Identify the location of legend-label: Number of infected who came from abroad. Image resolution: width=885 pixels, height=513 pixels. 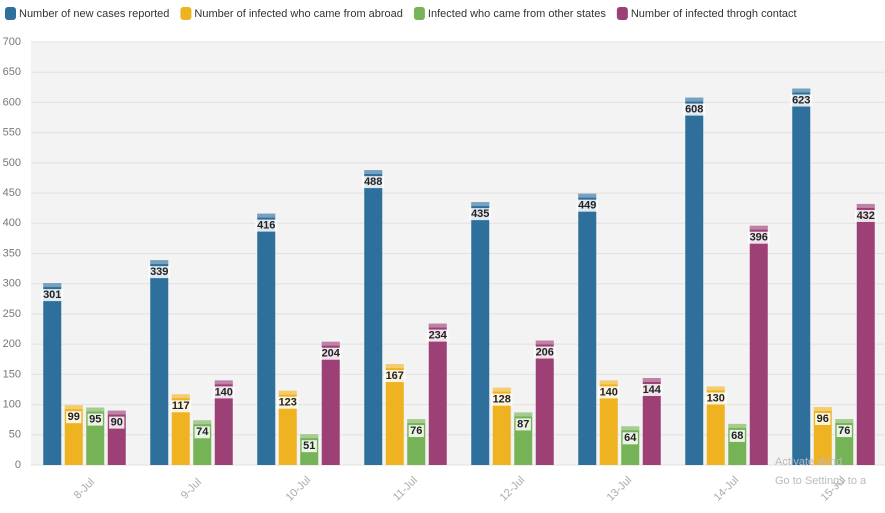
(298, 14).